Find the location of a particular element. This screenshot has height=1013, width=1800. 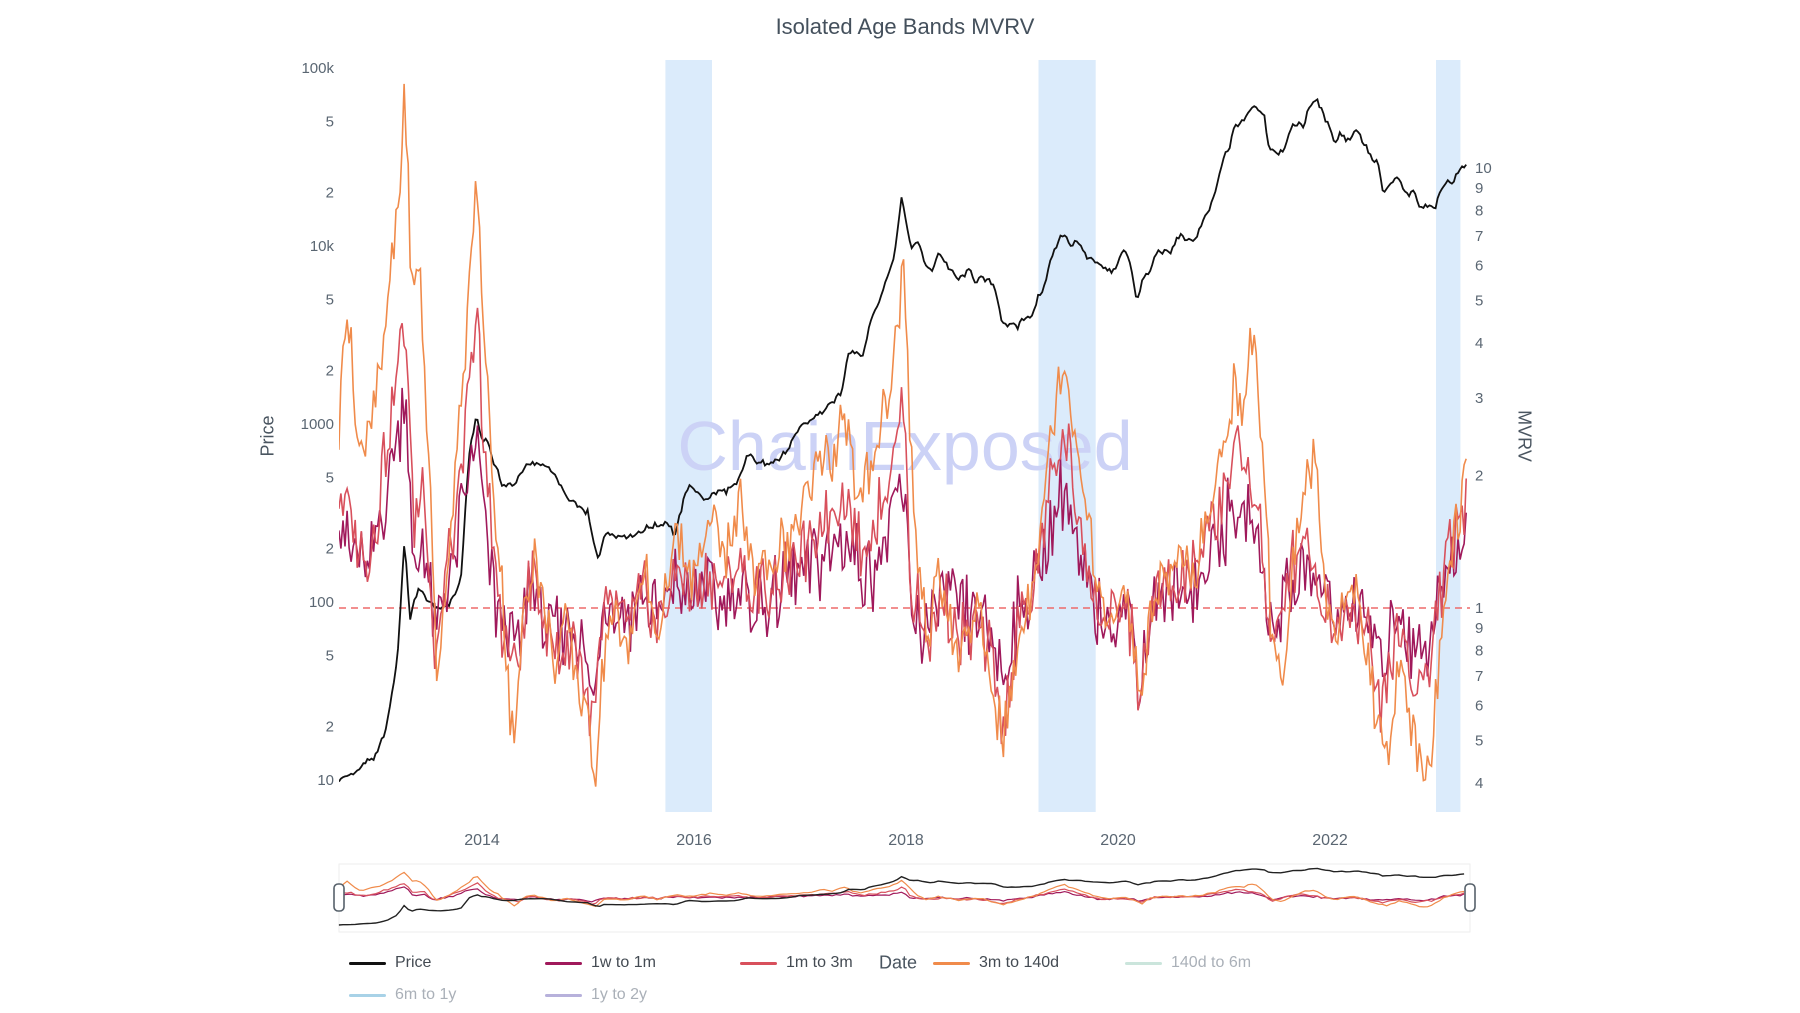

date-axis-title: Date is located at coordinates (898, 962).